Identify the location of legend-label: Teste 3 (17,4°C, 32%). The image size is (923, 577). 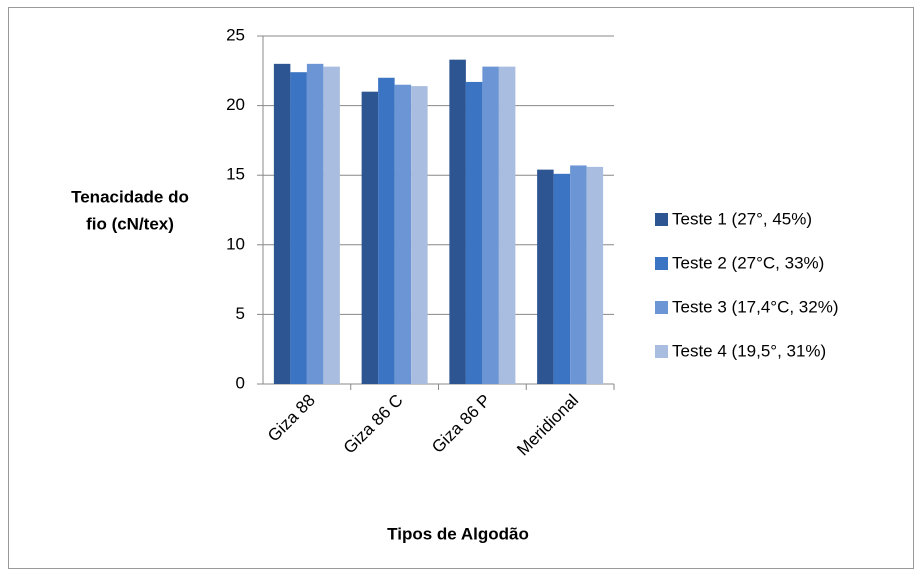
(755, 306).